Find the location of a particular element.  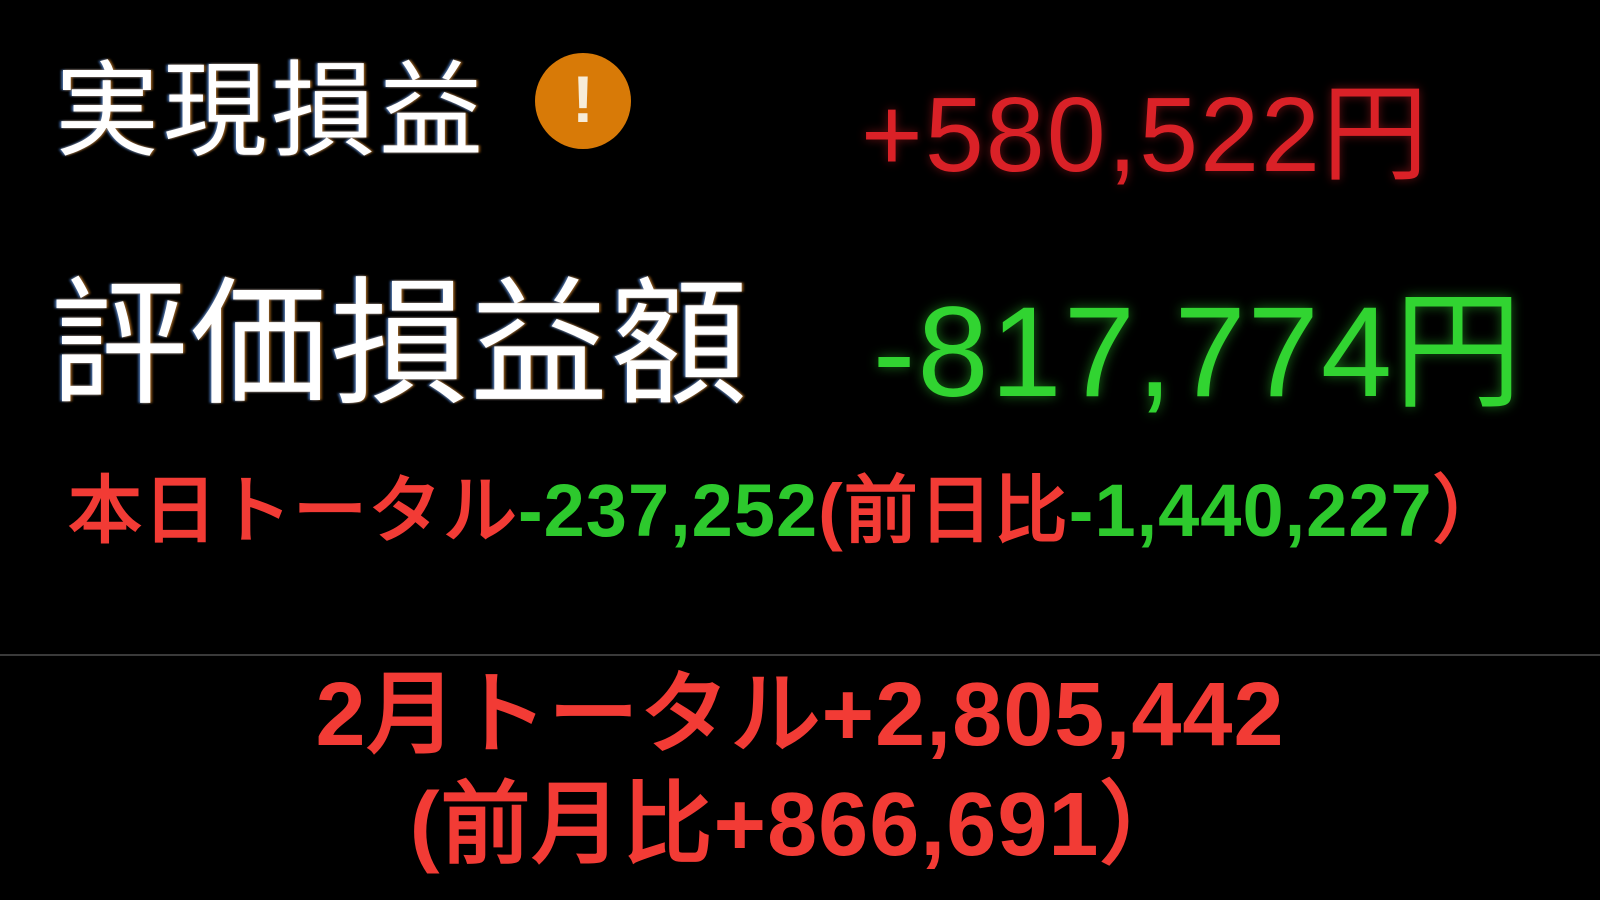

realized-pnl-label: 実現損益 is located at coordinates (271, 111).